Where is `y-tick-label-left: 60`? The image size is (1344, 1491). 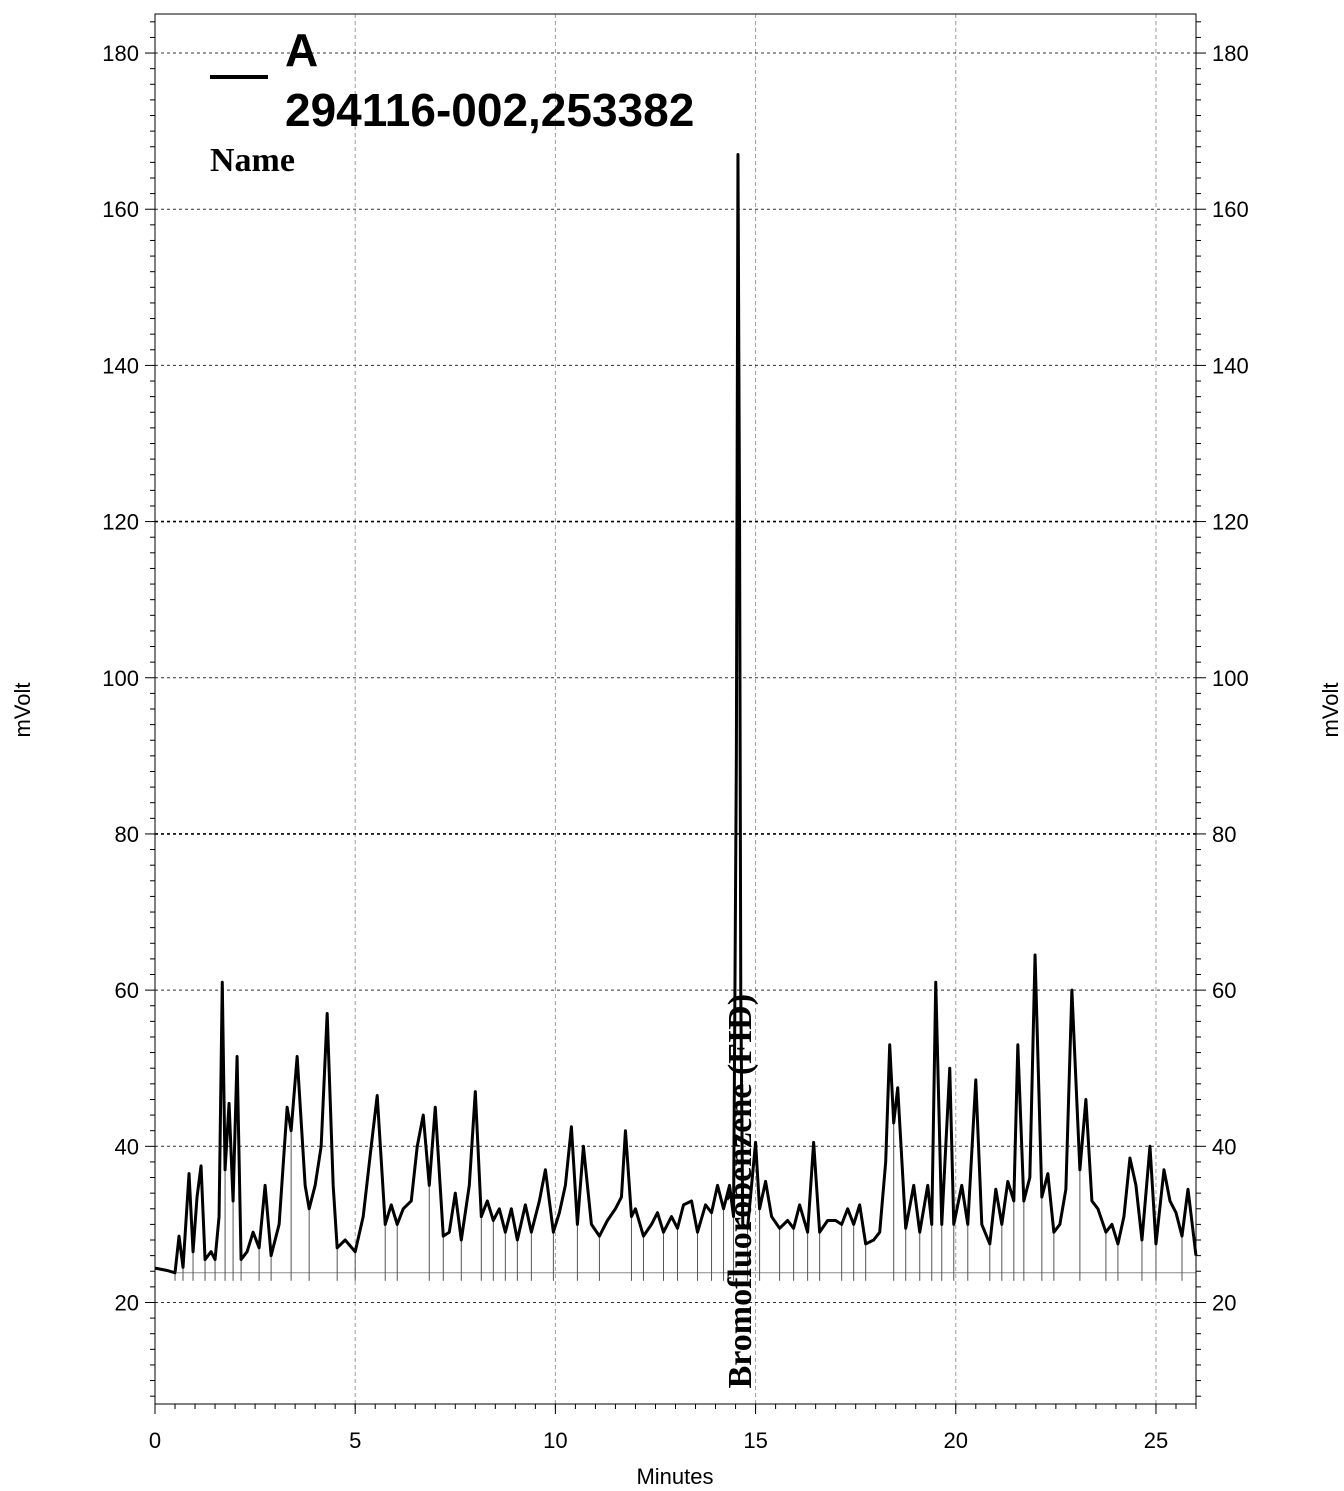 y-tick-label-left: 60 is located at coordinates (127, 990).